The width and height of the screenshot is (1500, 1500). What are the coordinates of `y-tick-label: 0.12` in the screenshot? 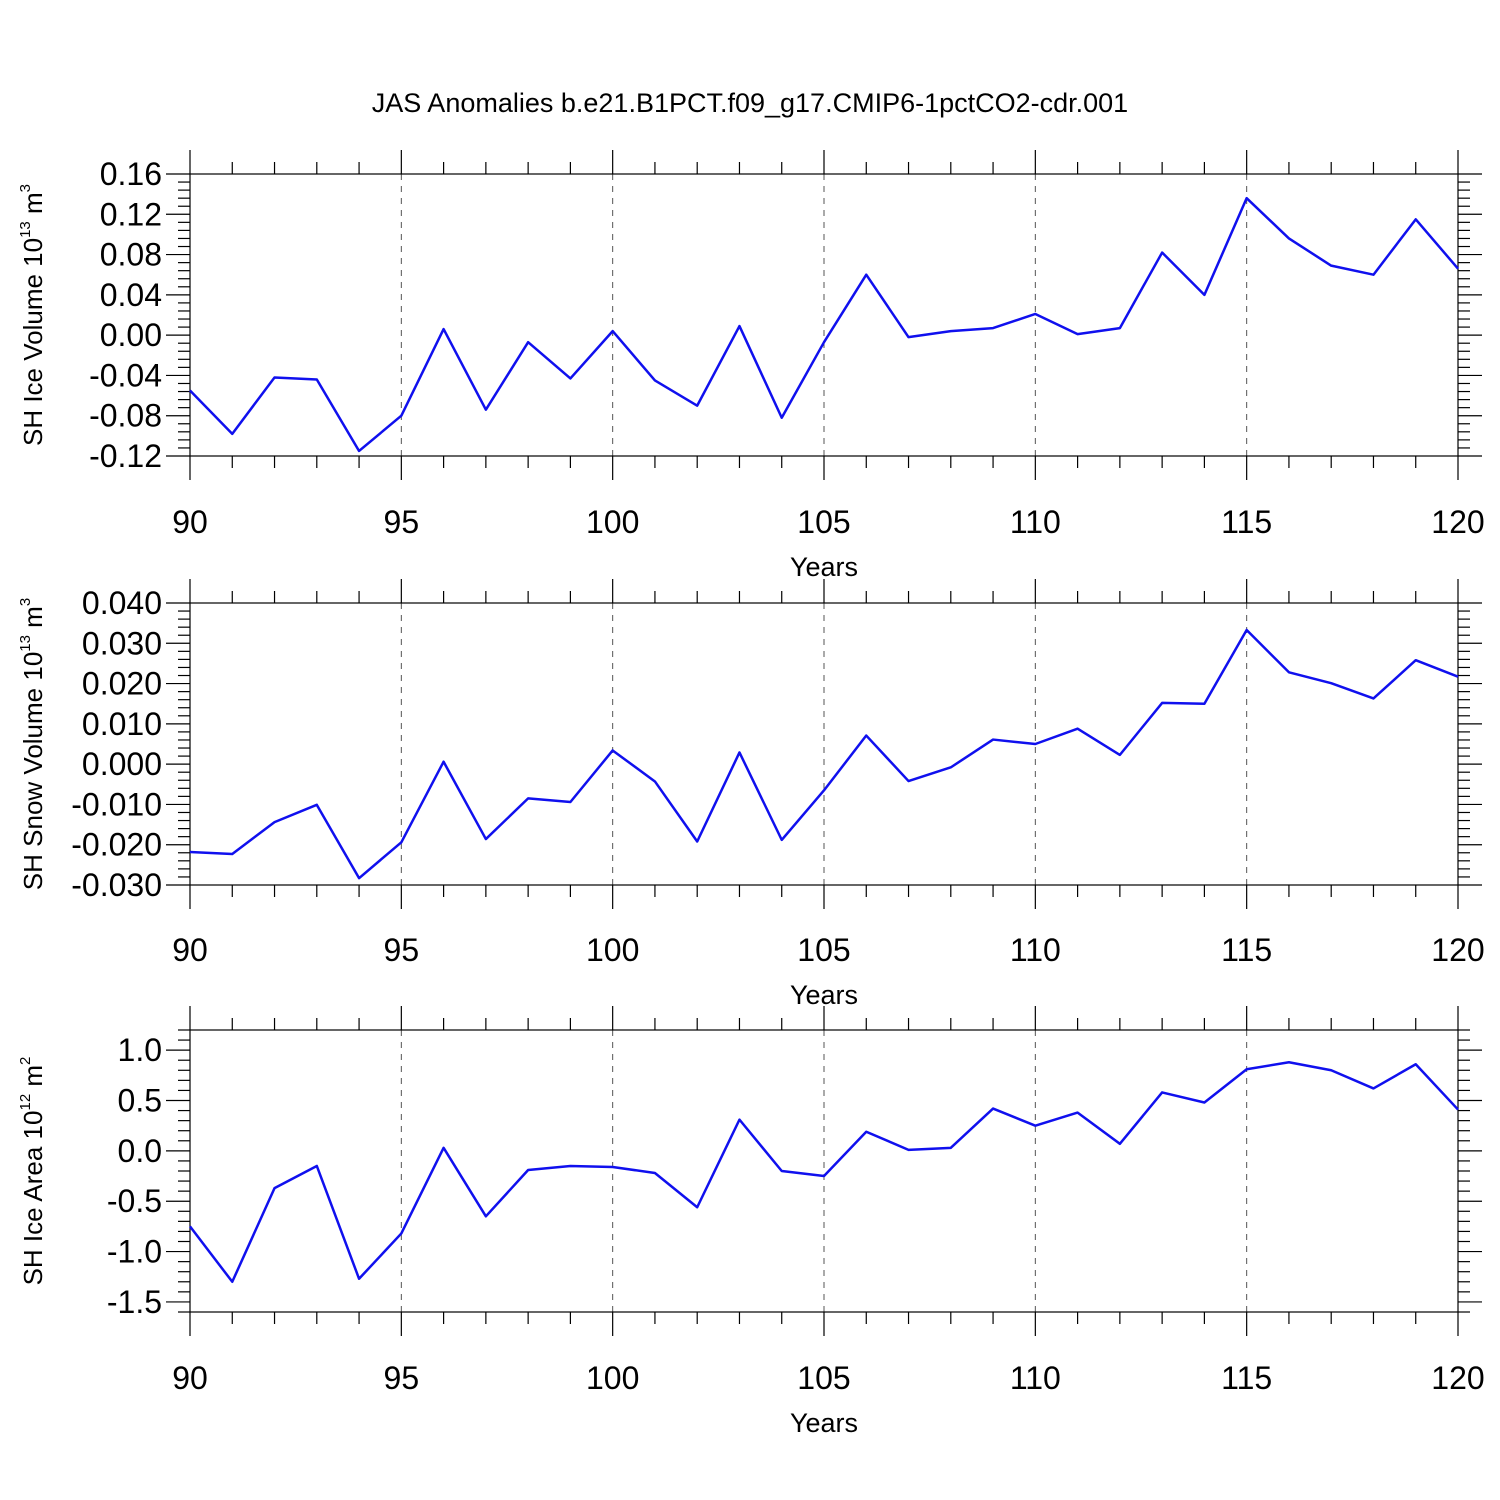 It's located at (131, 214).